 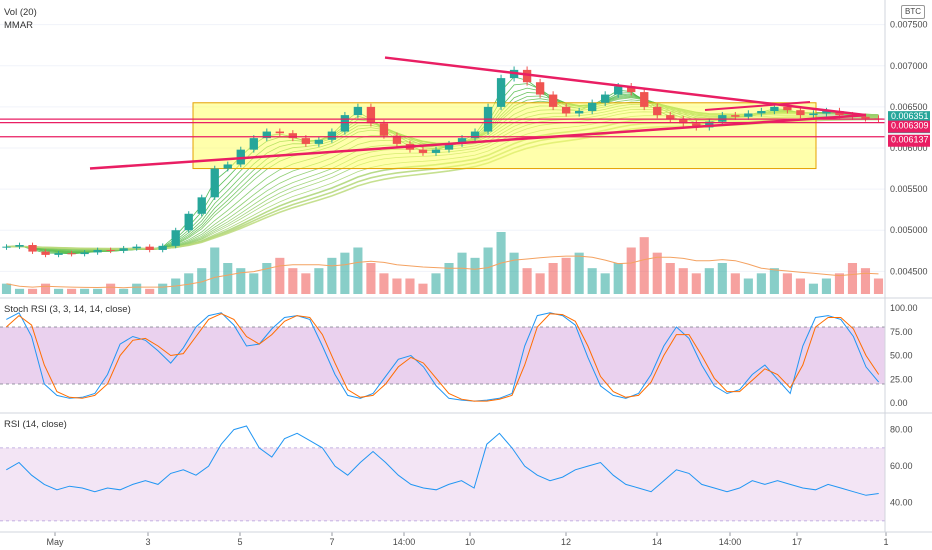 What do you see at coordinates (909, 230) in the screenshot?
I see `price-tick-label: 0.005000` at bounding box center [909, 230].